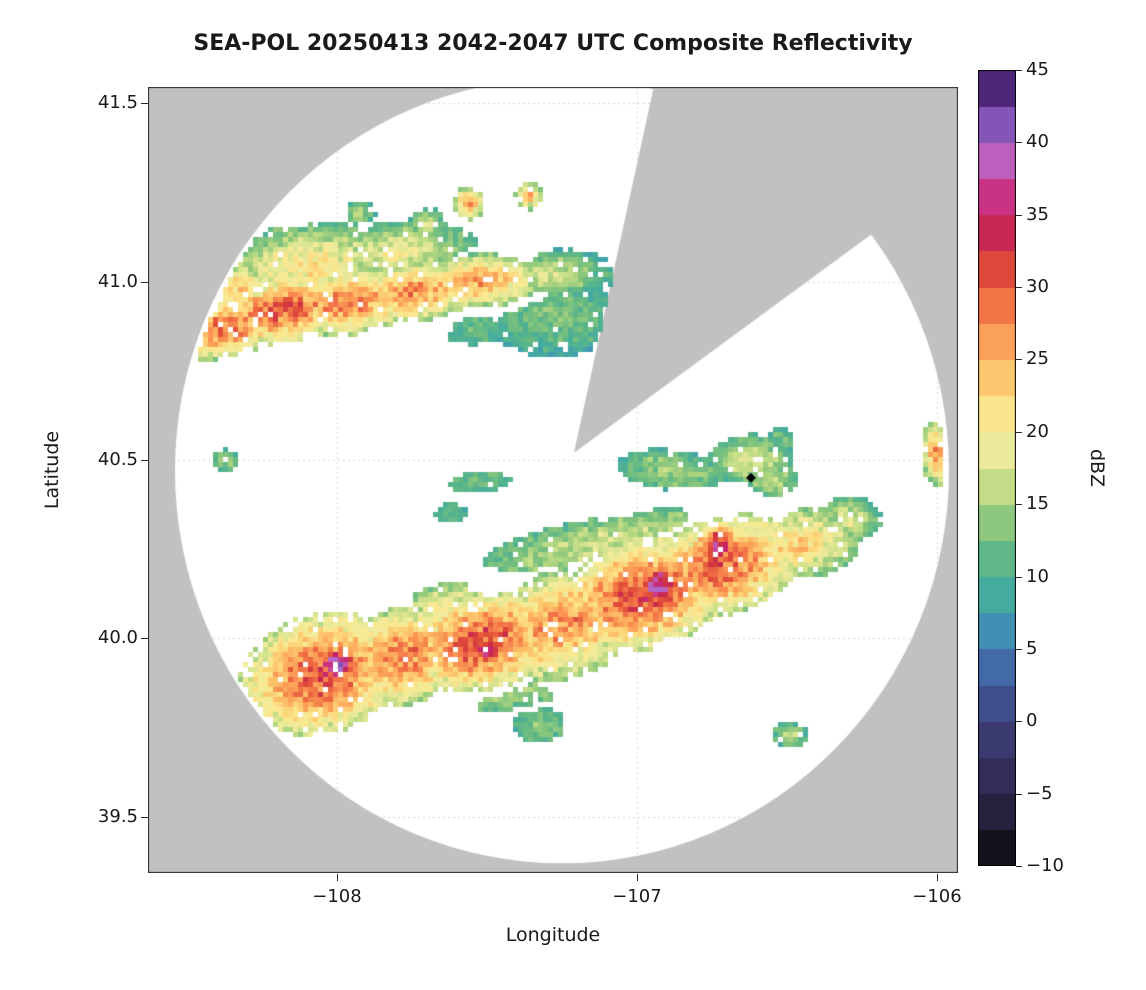  Describe the element at coordinates (1037, 287) in the screenshot. I see `colorbar-tick-label: 30` at that location.